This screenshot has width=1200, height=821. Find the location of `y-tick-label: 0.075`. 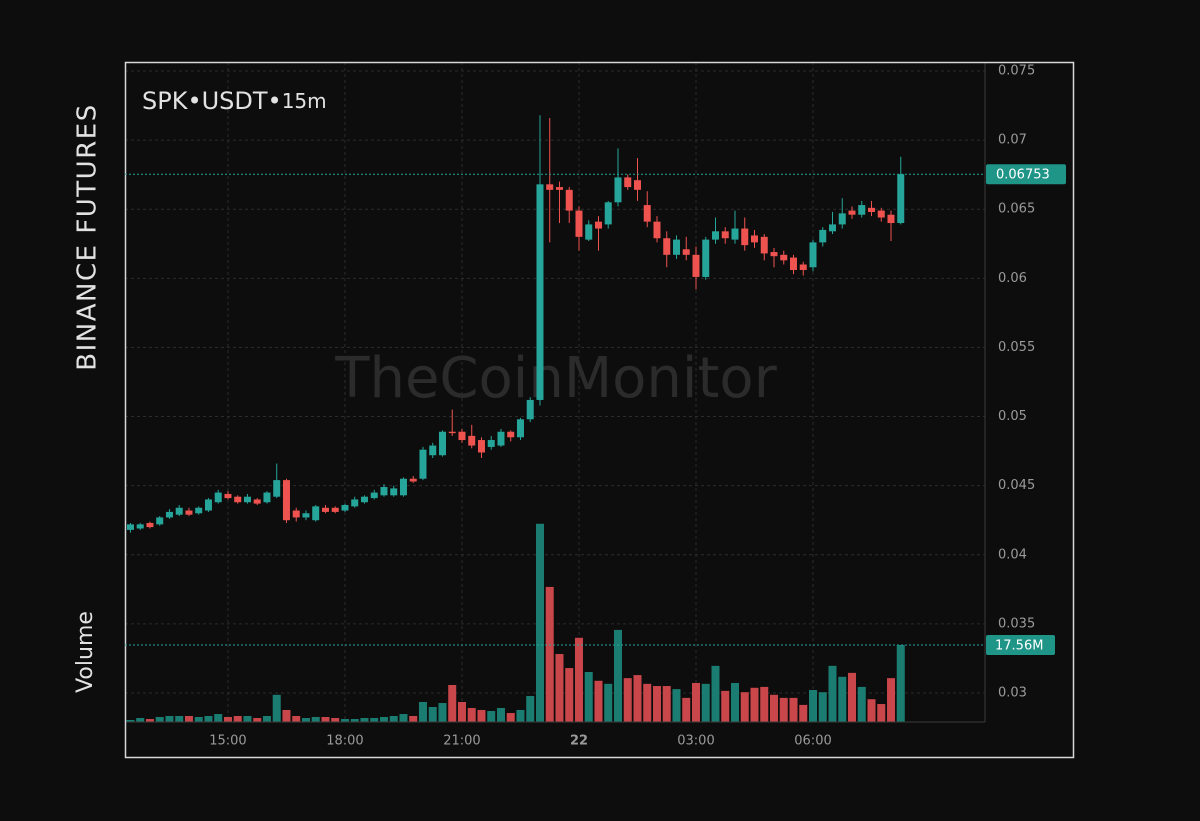

y-tick-label: 0.075 is located at coordinates (1016, 70).